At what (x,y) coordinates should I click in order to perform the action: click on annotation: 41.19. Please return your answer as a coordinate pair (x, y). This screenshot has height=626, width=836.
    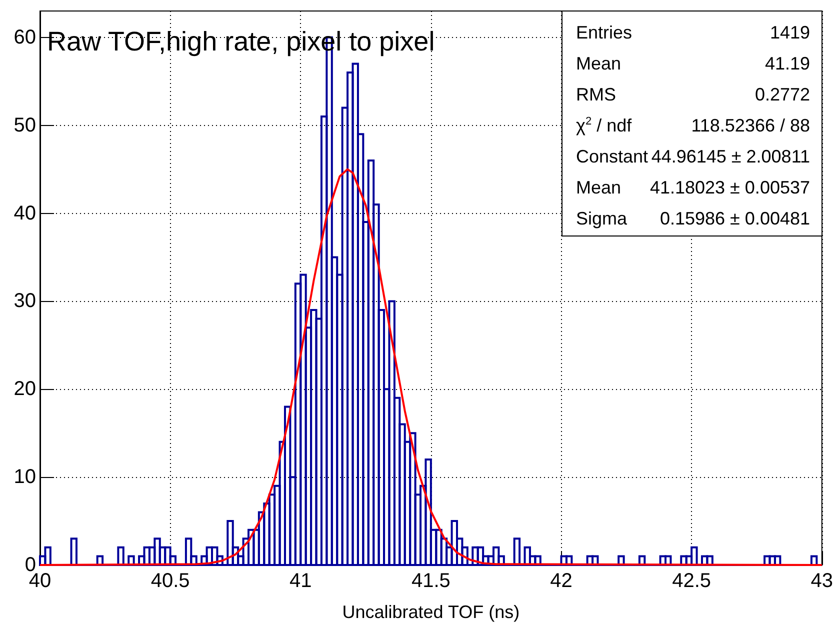
    Looking at the image, I should click on (787, 64).